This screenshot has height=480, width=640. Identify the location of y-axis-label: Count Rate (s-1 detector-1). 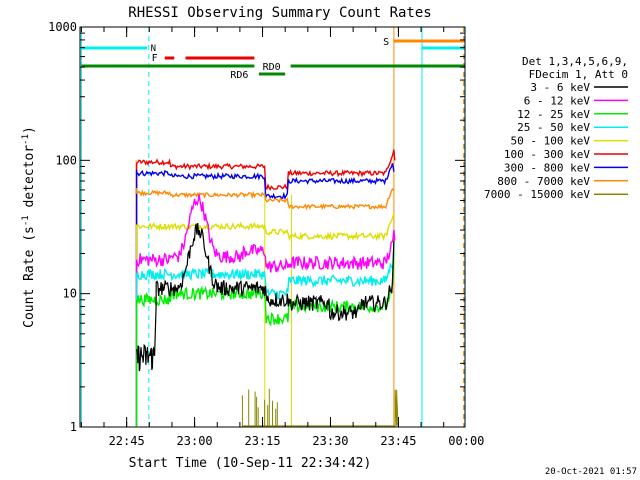
(29, 227).